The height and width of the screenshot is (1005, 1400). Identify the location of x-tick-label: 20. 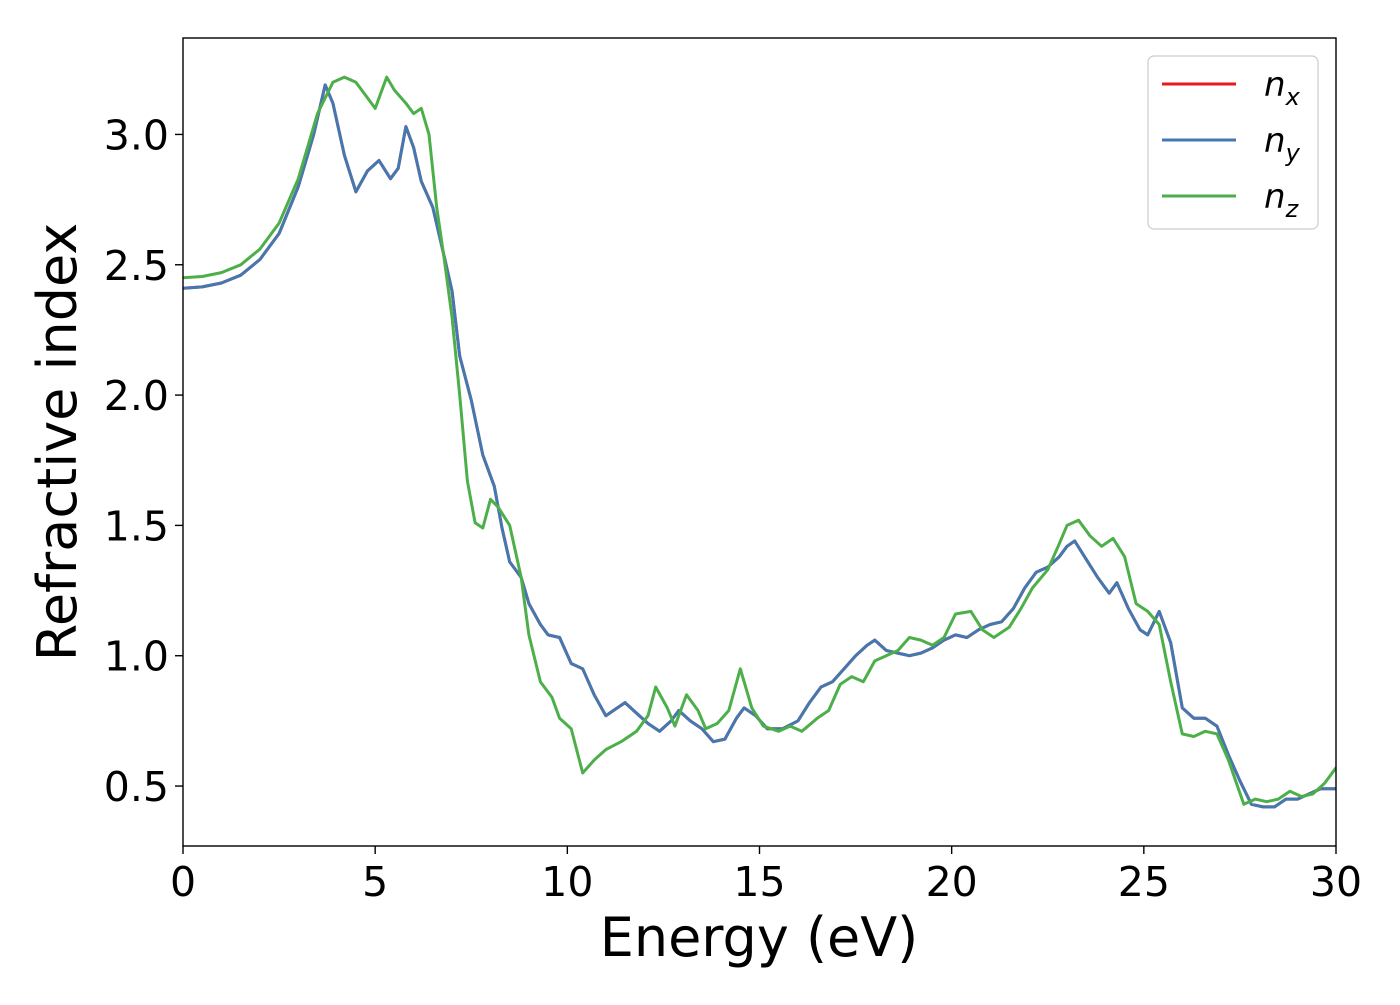
(952, 882).